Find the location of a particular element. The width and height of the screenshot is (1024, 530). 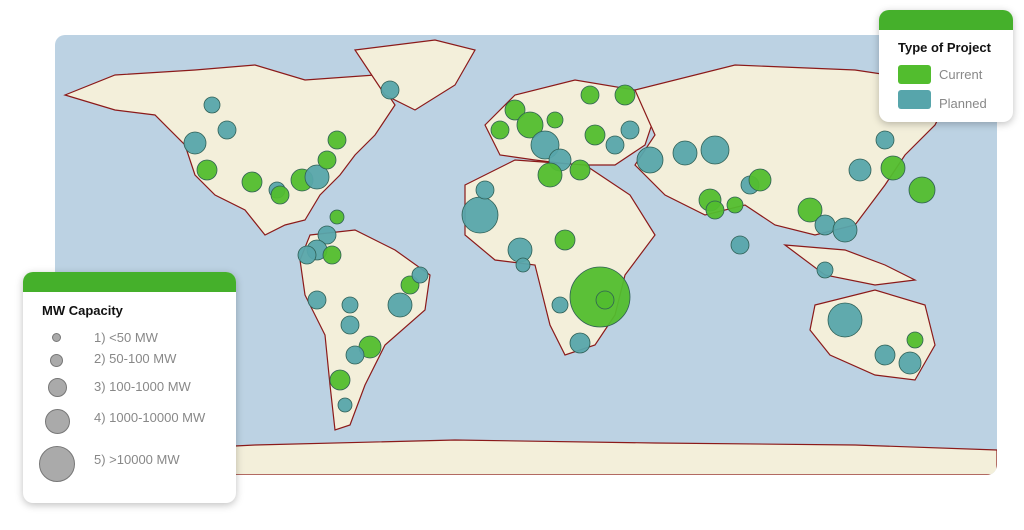

north-america is located at coordinates (229, 150).